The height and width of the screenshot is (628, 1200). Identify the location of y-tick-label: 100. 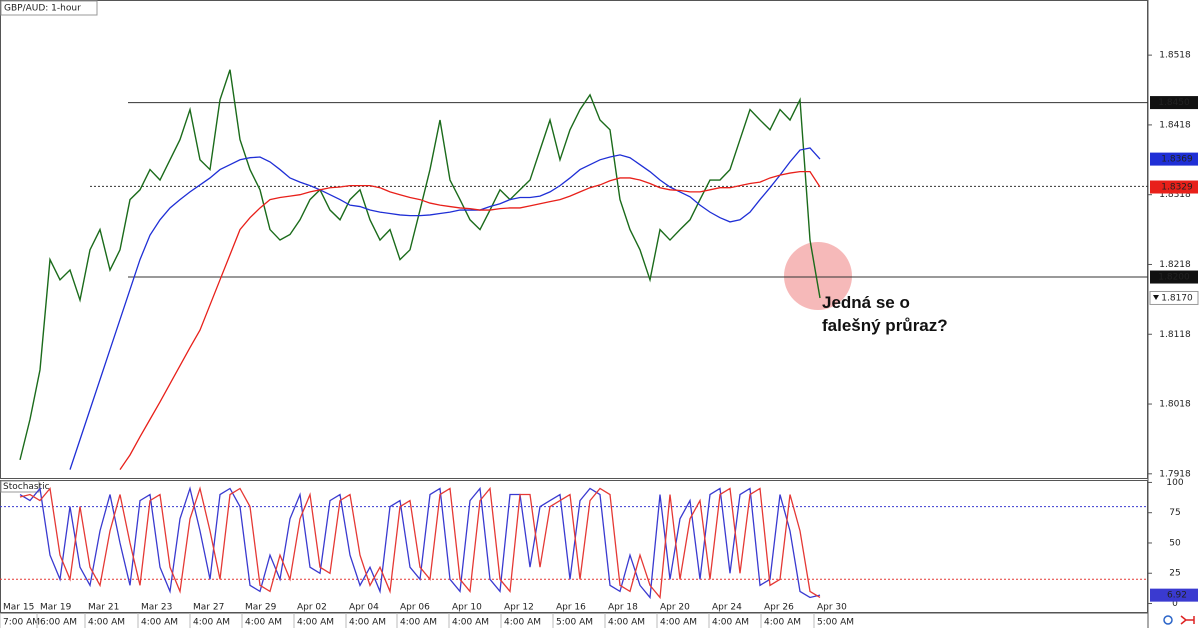
(1174, 483).